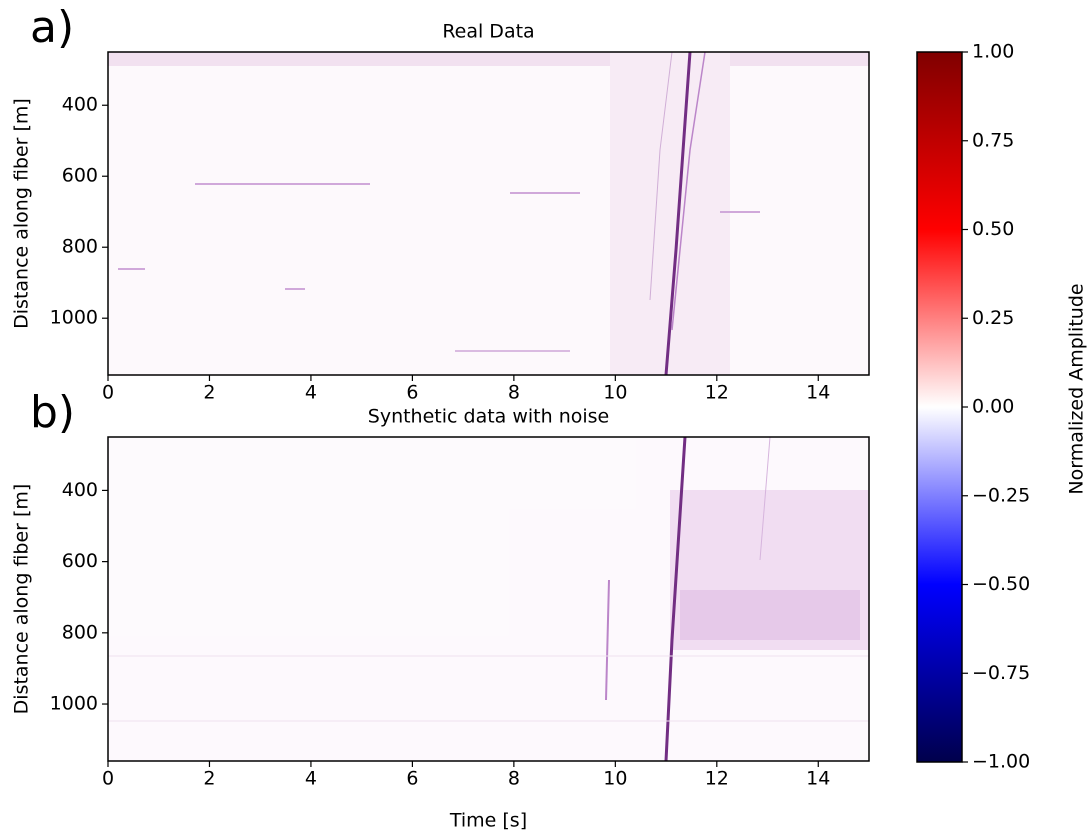  What do you see at coordinates (993, 318) in the screenshot?
I see `colorbar-tick-label: 0.25` at bounding box center [993, 318].